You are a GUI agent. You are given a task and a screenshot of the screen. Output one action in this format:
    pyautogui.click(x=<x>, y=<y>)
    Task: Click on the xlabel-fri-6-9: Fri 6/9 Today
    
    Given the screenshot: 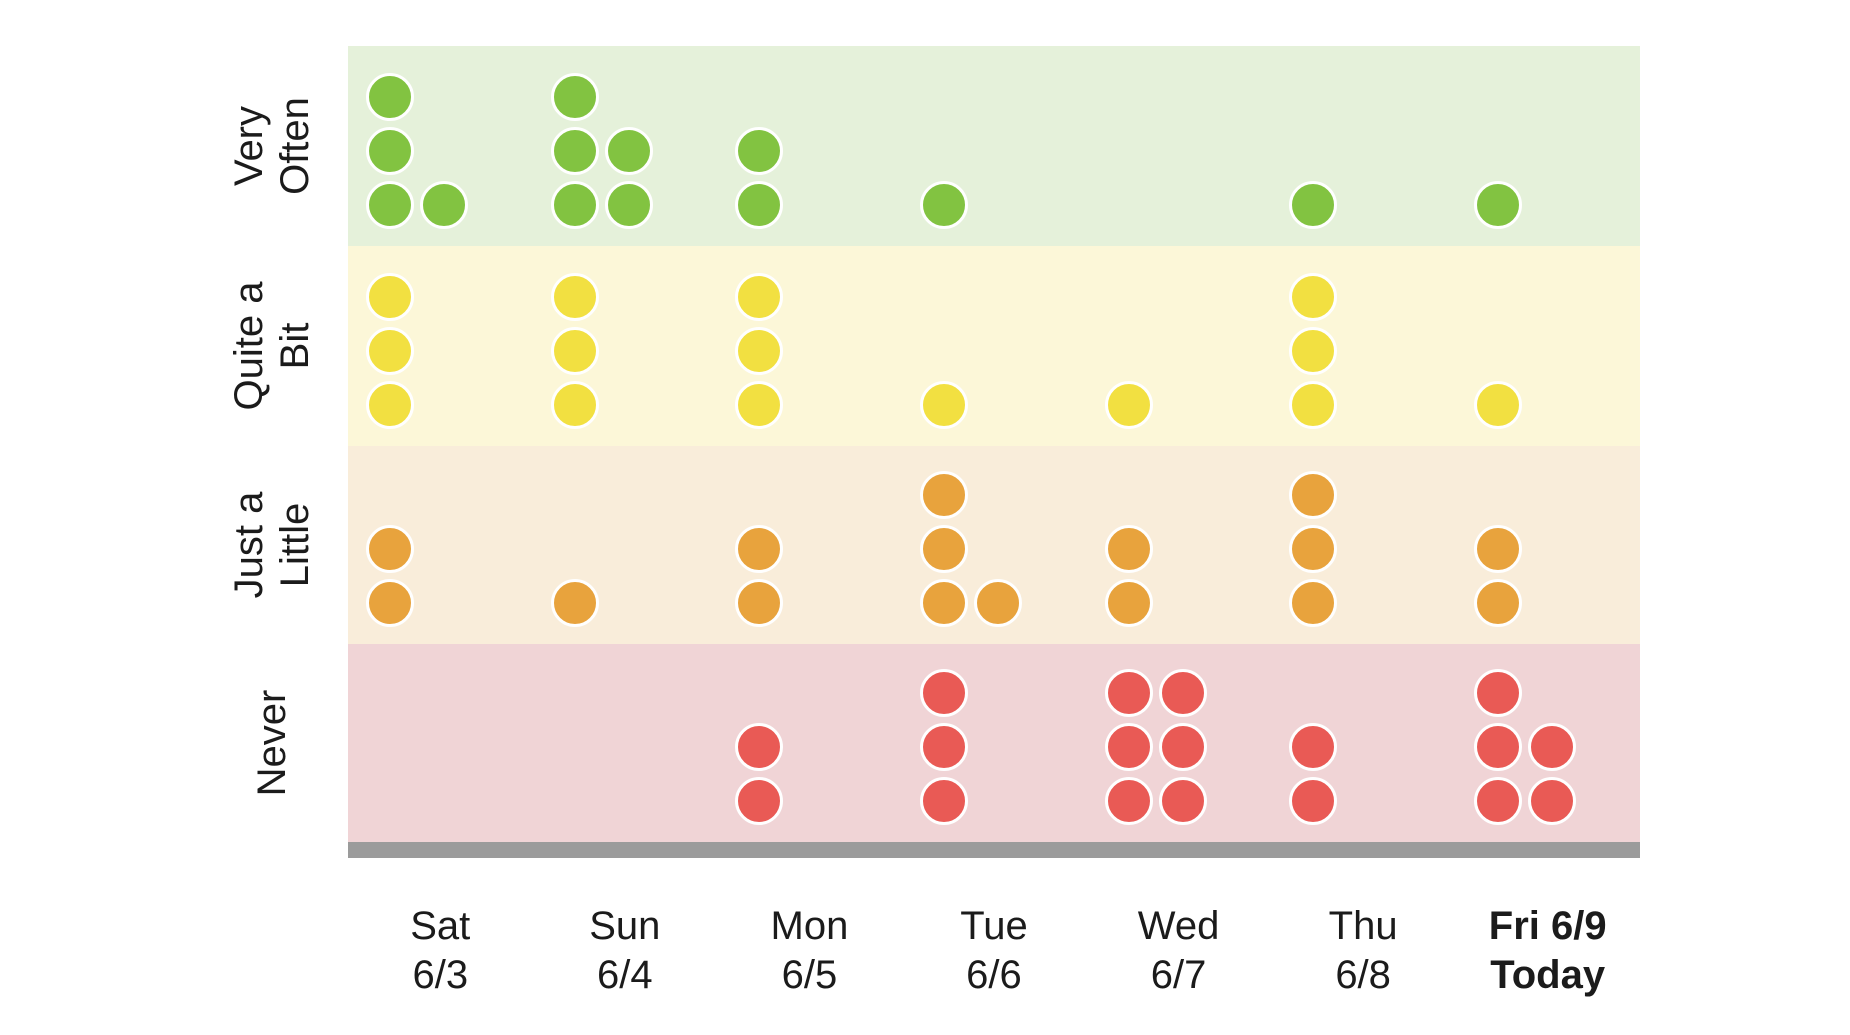 What is the action you would take?
    pyautogui.click(x=1547, y=951)
    